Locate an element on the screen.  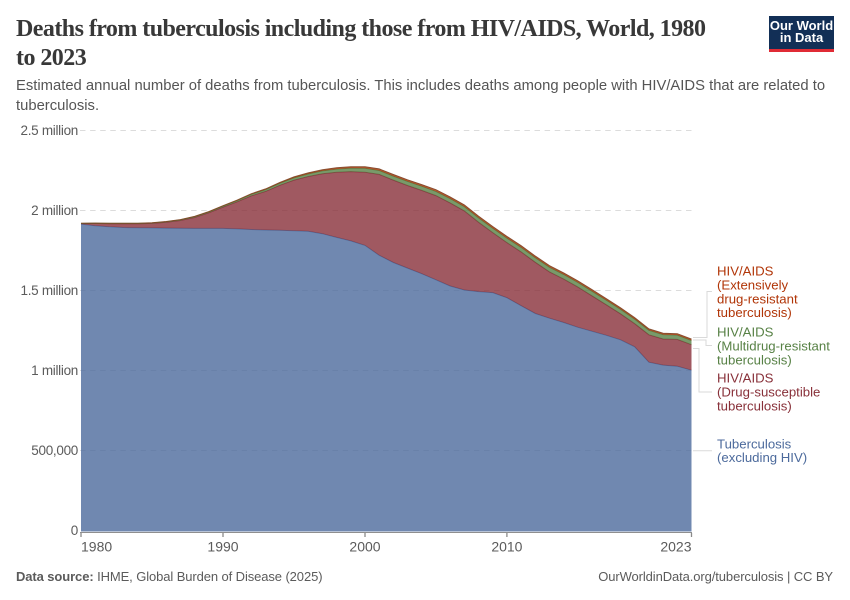
svg-text: (Multidrug-resistant is located at coordinates (773, 346).